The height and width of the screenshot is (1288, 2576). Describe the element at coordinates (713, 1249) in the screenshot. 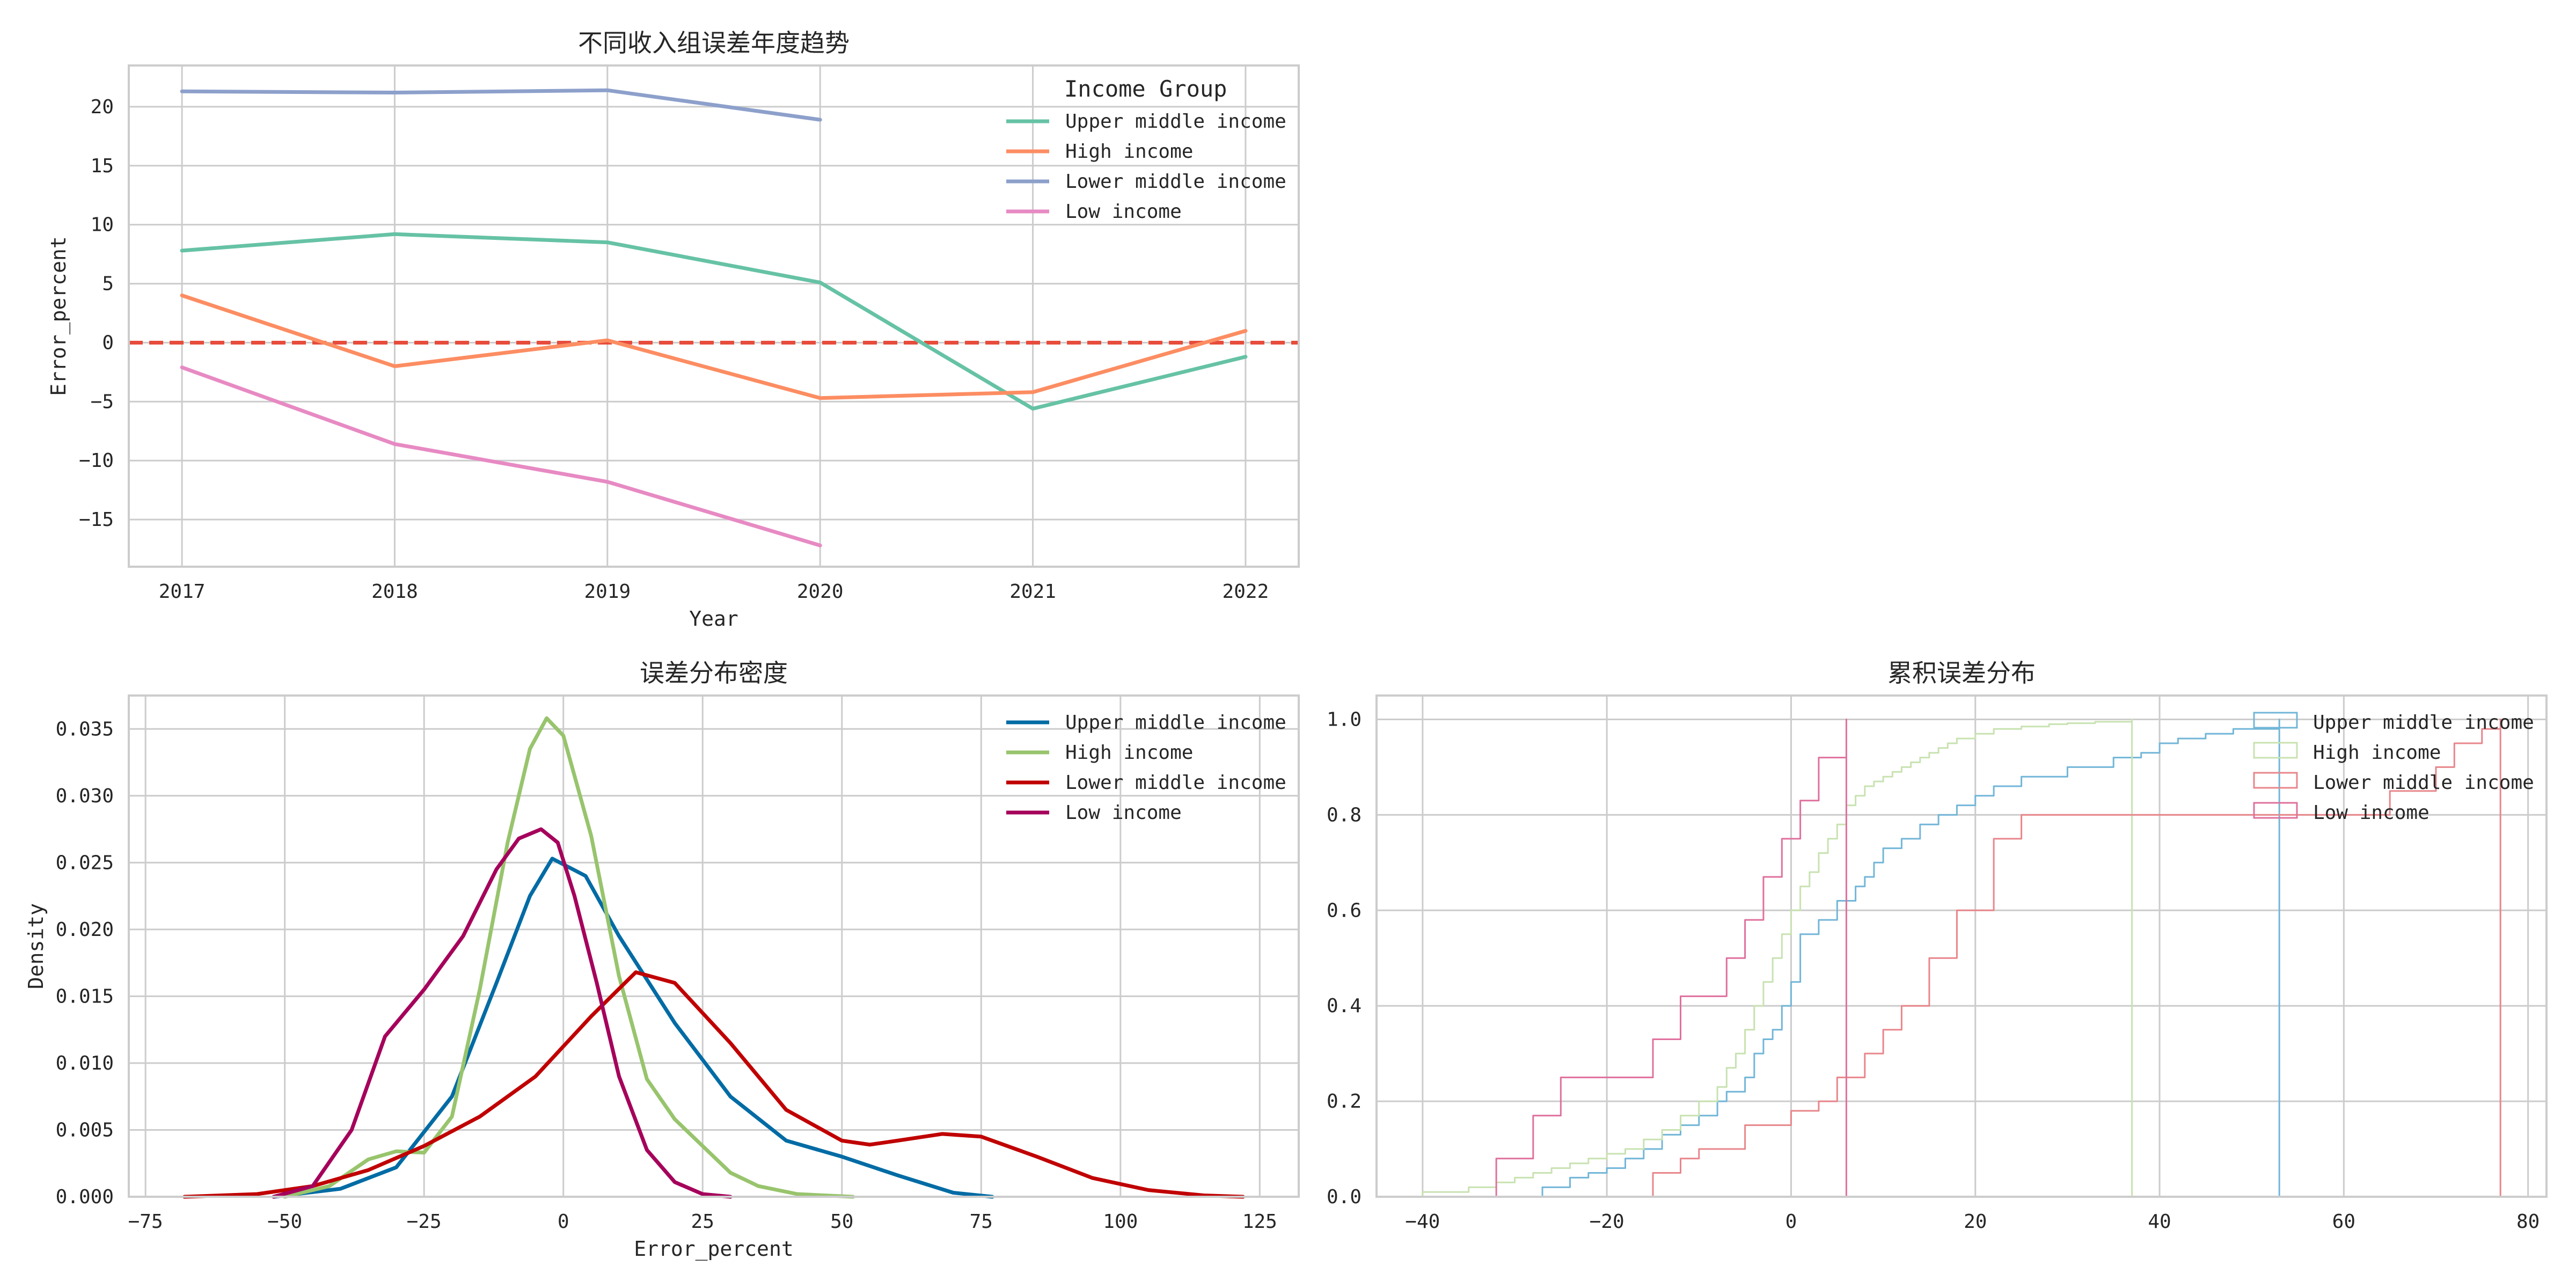

I see `x-axis-label: Error_percent` at that location.